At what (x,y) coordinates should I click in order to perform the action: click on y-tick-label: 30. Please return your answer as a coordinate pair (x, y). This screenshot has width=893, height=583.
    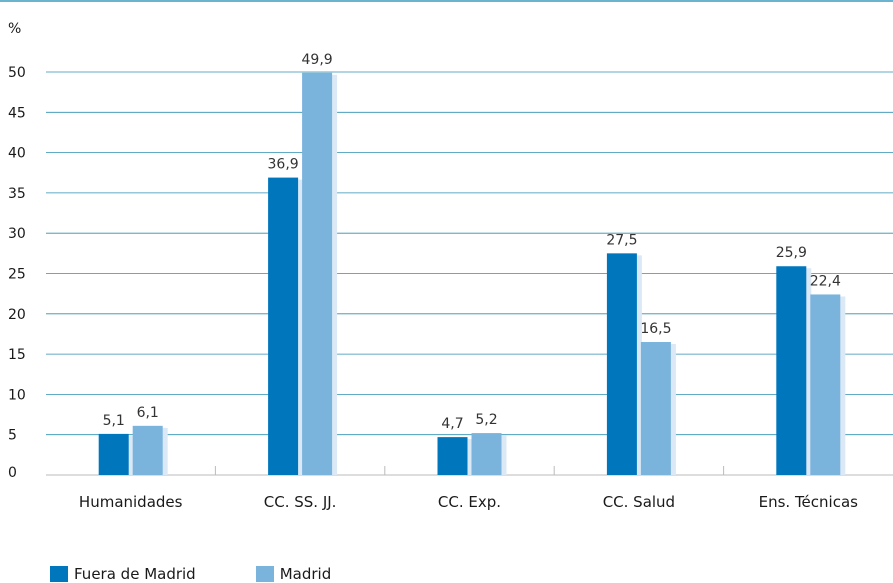
    Looking at the image, I should click on (17, 234).